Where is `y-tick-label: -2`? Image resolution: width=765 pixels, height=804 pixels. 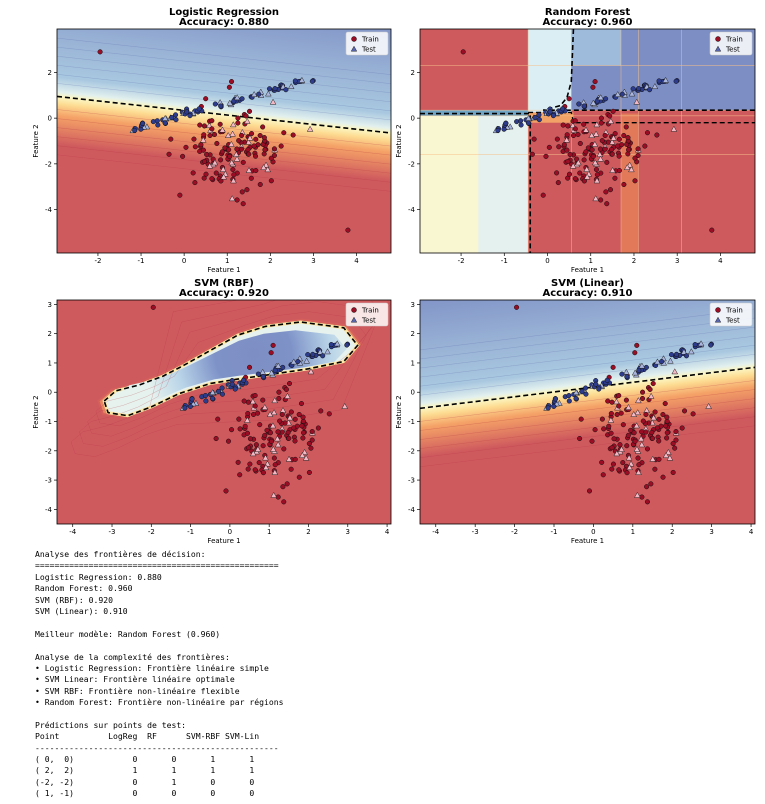
y-tick-label: -2 is located at coordinates (48, 451).